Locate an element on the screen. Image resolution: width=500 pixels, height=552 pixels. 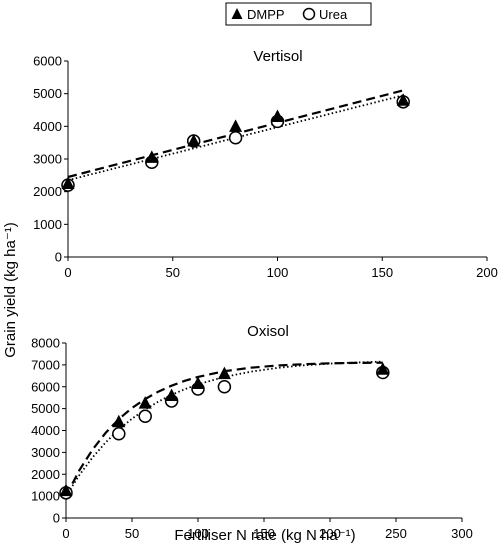
legend-frame is located at coordinates (298, 14).